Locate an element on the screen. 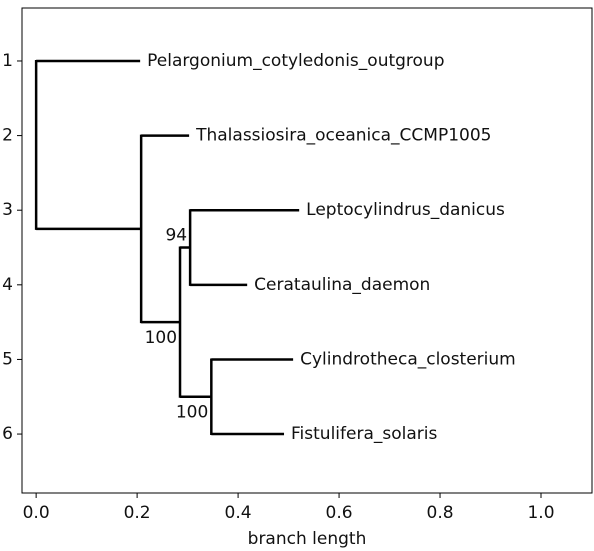 This screenshot has width=594, height=551. y-tick-label: 4 is located at coordinates (7, 285).